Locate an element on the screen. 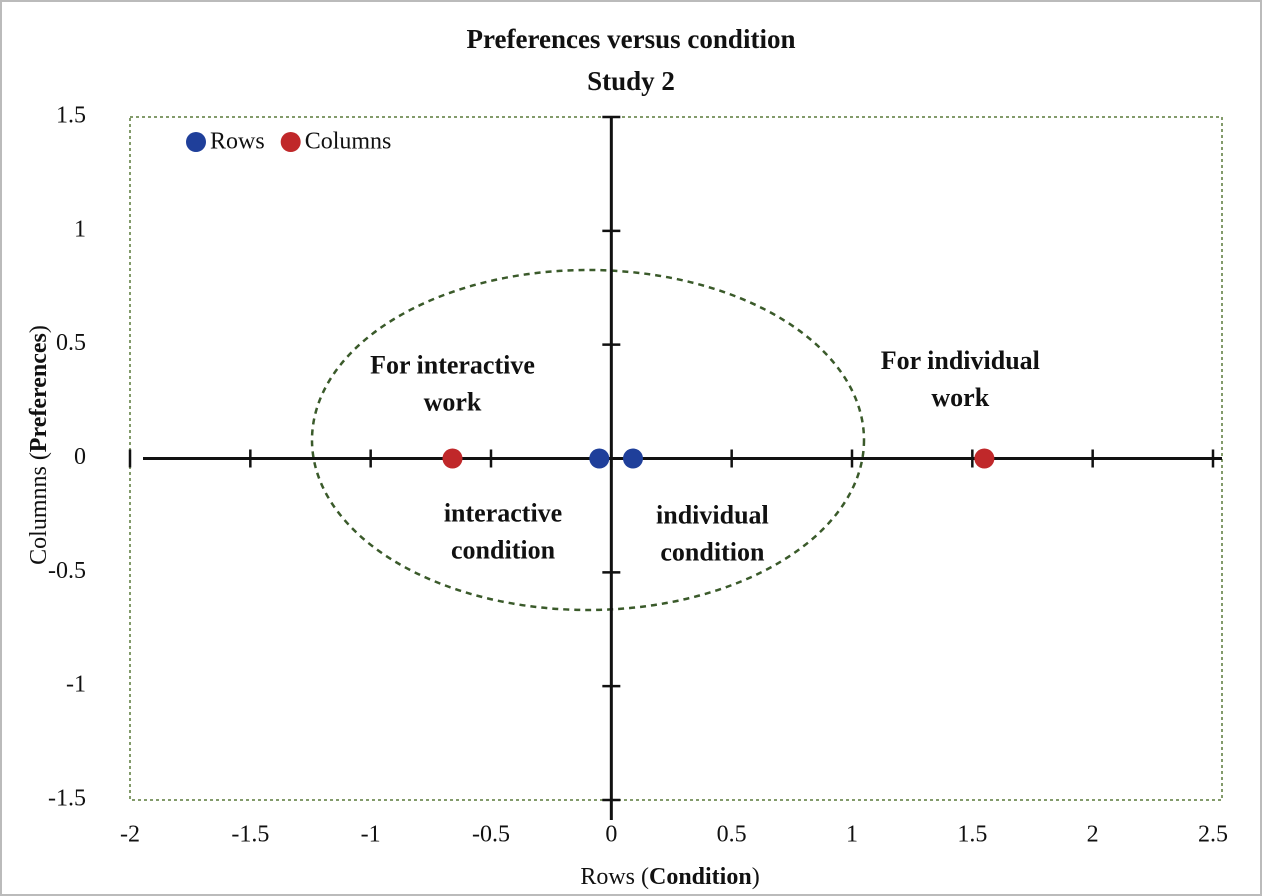 This screenshot has height=896, width=1262. x-label-part: ) is located at coordinates (756, 877).